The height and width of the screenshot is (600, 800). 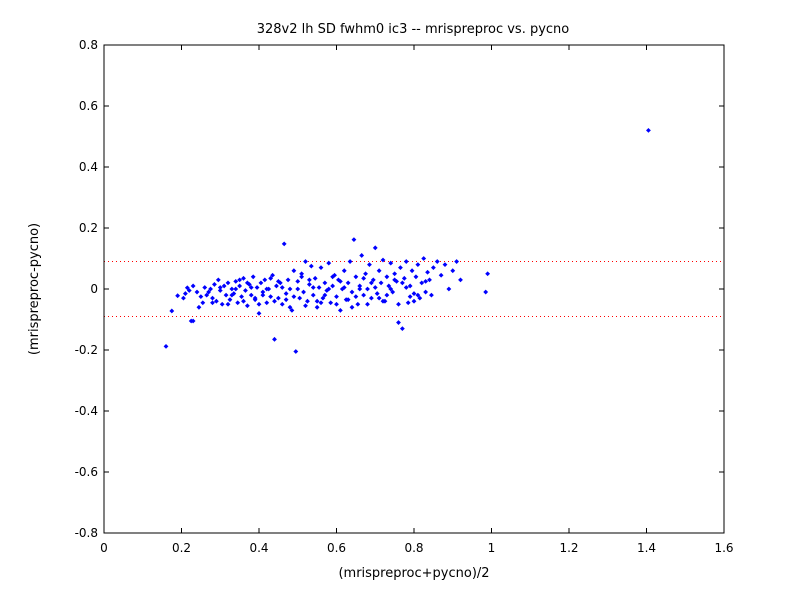 I want to click on y-tick-label: -0.8, so click(x=86, y=533).